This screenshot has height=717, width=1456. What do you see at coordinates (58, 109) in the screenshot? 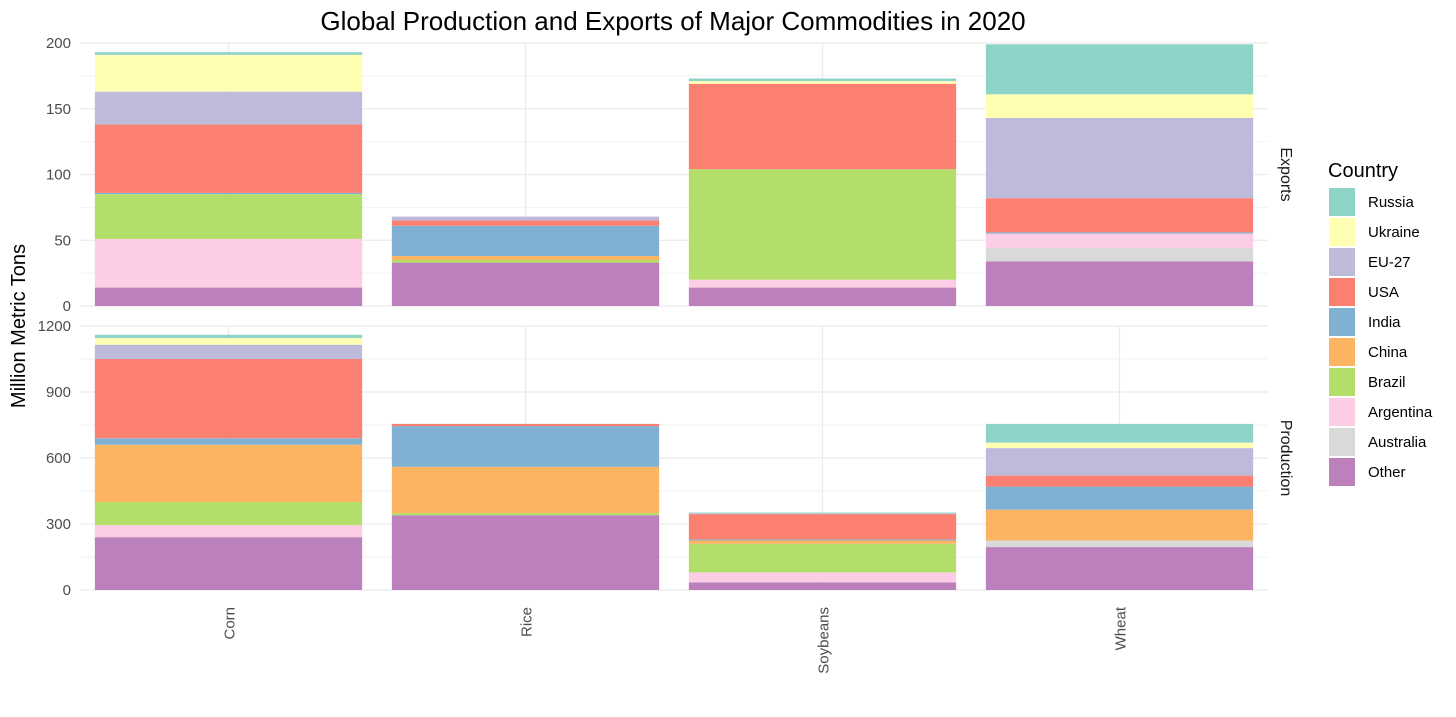
I see `y-tick-label: 150` at bounding box center [58, 109].